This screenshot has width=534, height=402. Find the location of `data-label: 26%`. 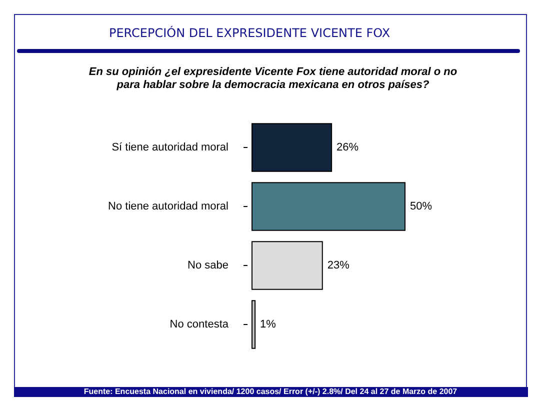

data-label: 26% is located at coordinates (347, 148).